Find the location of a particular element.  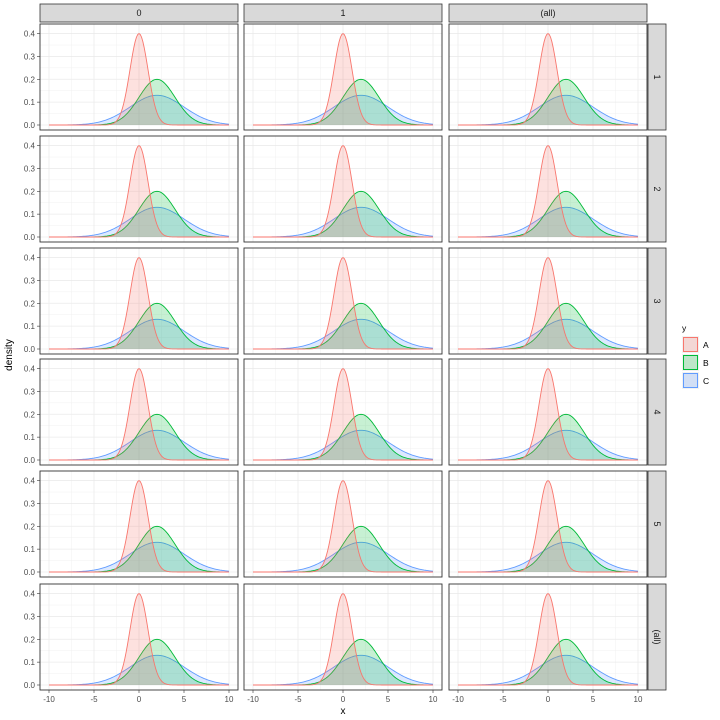

legend-label-A: A is located at coordinates (706, 345).